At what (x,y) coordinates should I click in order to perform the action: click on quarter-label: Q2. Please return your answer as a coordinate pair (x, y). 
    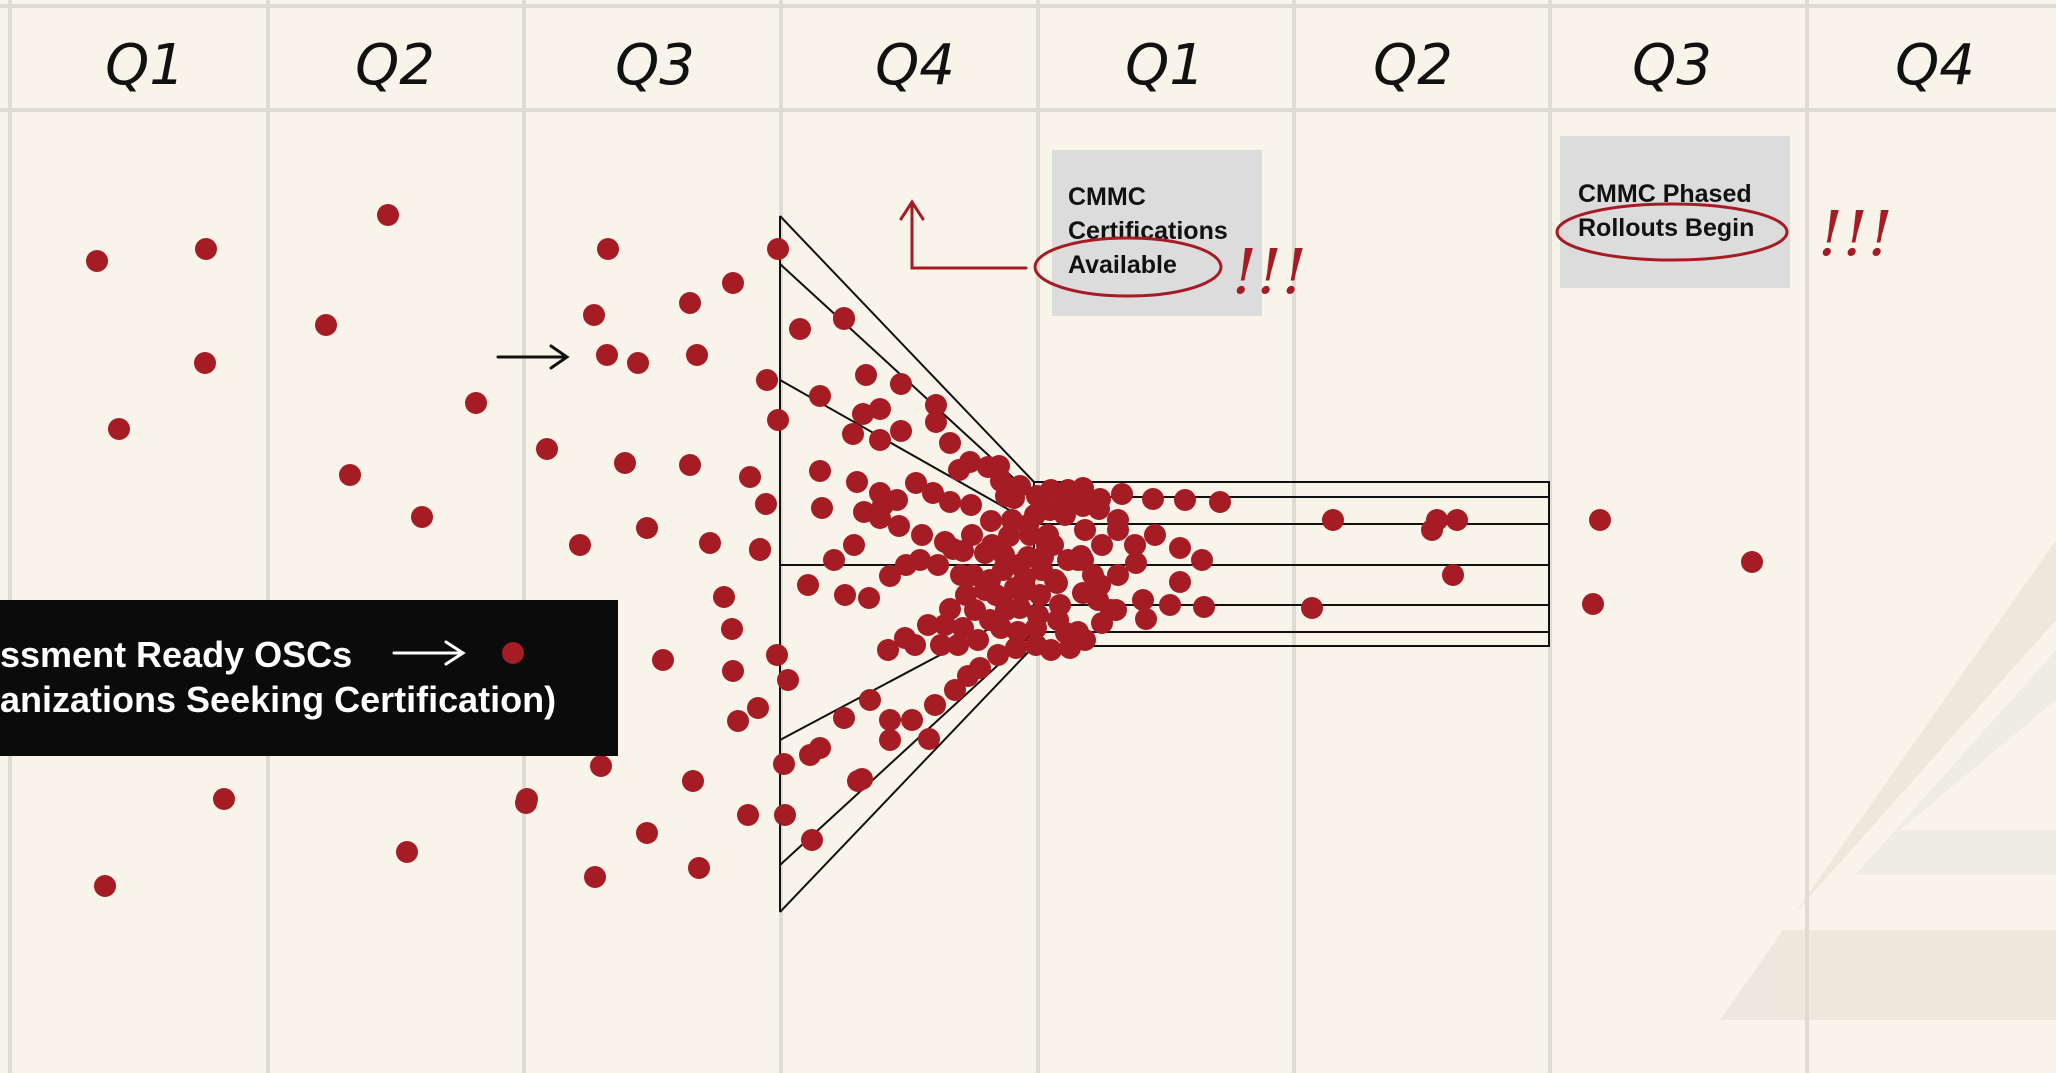
    Looking at the image, I should click on (1413, 65).